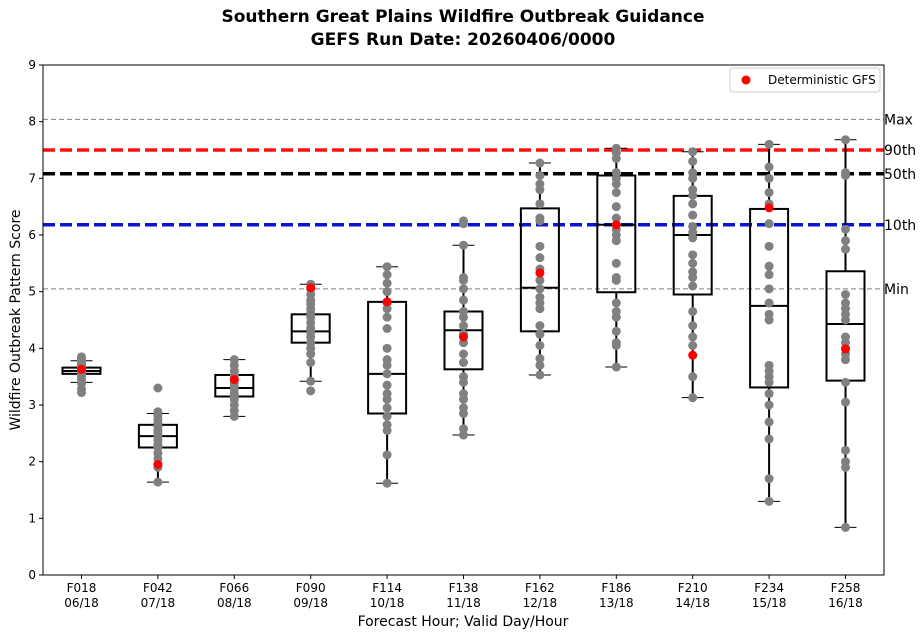  Describe the element at coordinates (769, 298) in the screenshot. I see `box-iqr` at that location.